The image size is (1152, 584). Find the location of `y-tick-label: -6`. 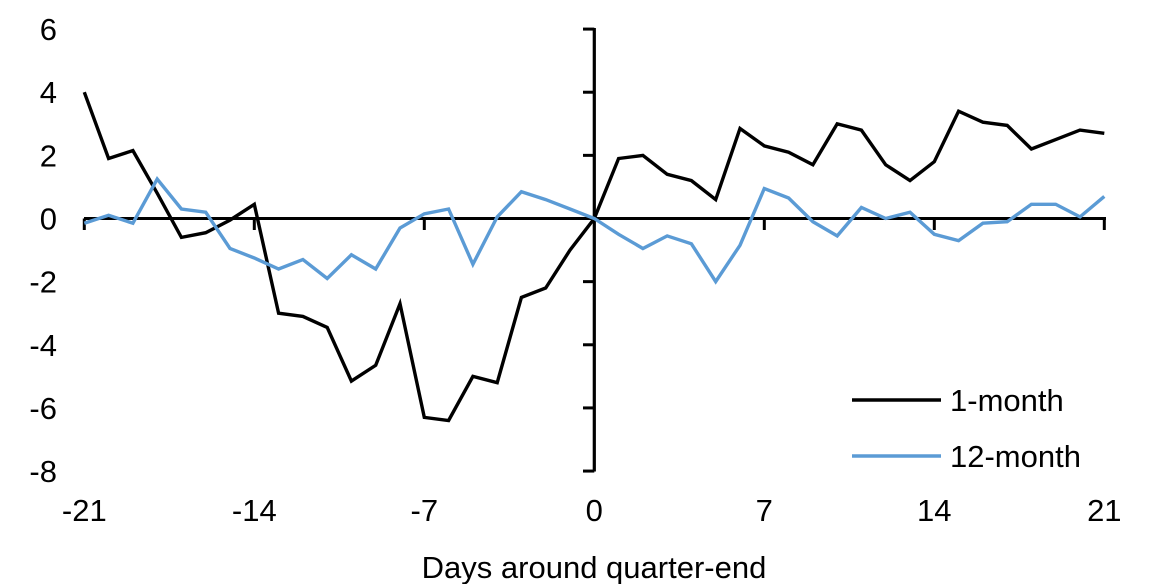

y-tick-label: -6 is located at coordinates (43, 408).